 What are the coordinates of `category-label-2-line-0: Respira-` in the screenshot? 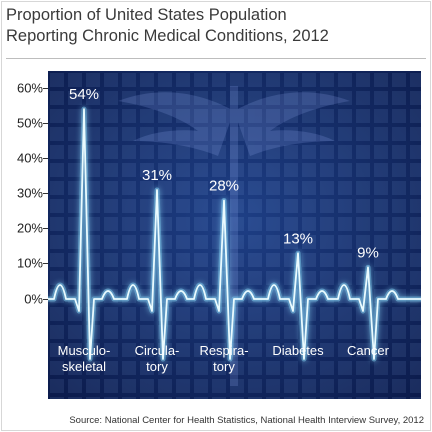 It's located at (223, 350).